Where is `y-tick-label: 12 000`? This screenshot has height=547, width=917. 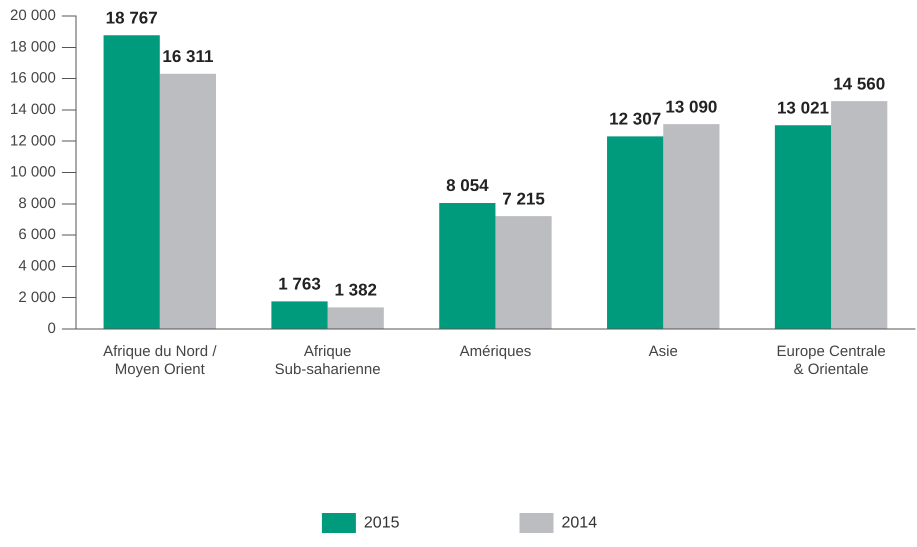
y-tick-label: 12 000 is located at coordinates (33, 141).